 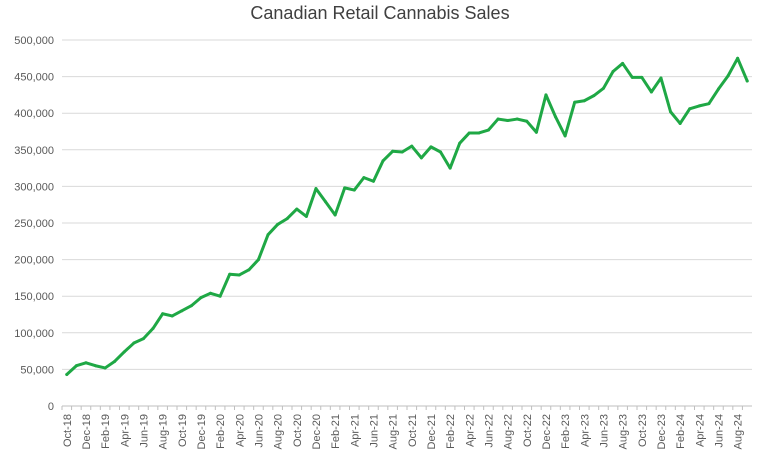 I want to click on x-tick-label: Oct-21, so click(x=413, y=430).